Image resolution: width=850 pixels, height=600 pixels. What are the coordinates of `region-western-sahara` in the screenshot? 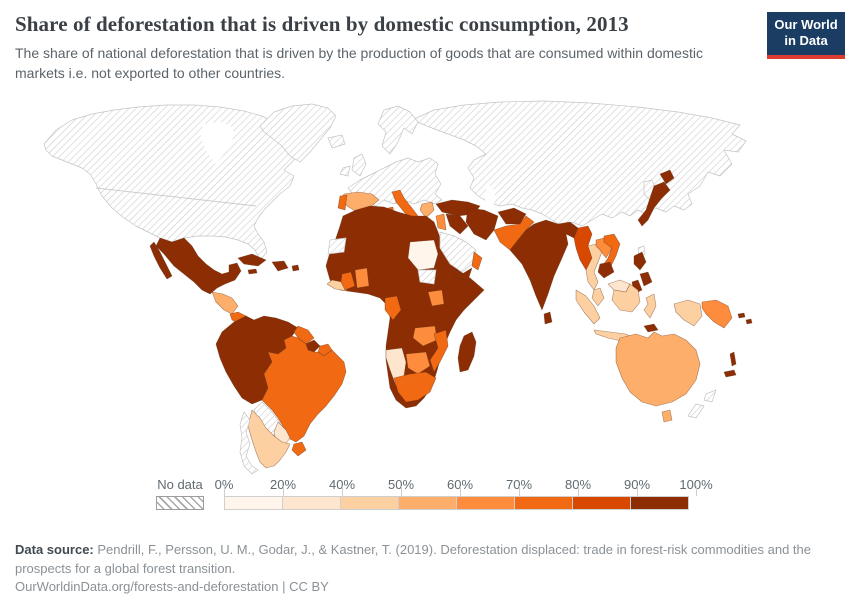 It's located at (337, 246).